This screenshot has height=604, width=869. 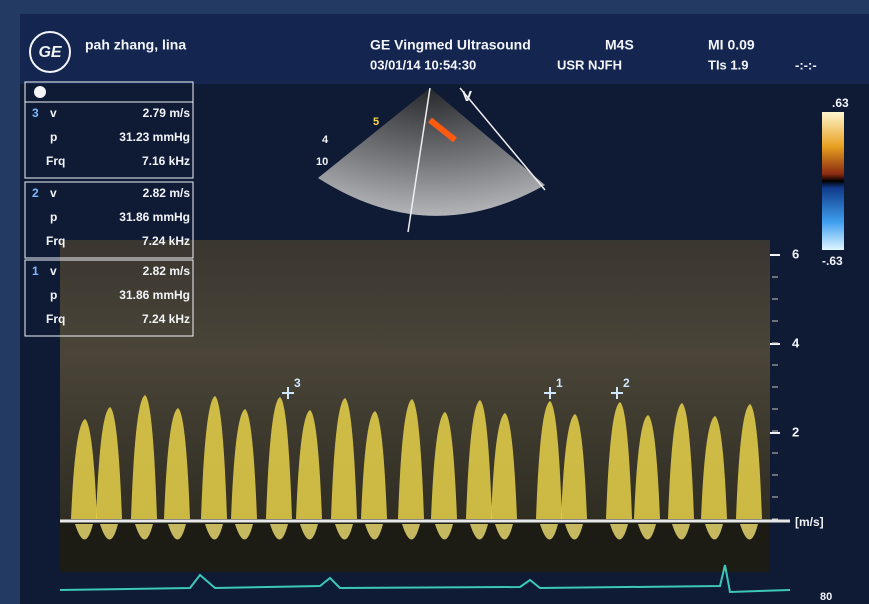 What do you see at coordinates (35, 271) in the screenshot?
I see `measurement-id: 1` at bounding box center [35, 271].